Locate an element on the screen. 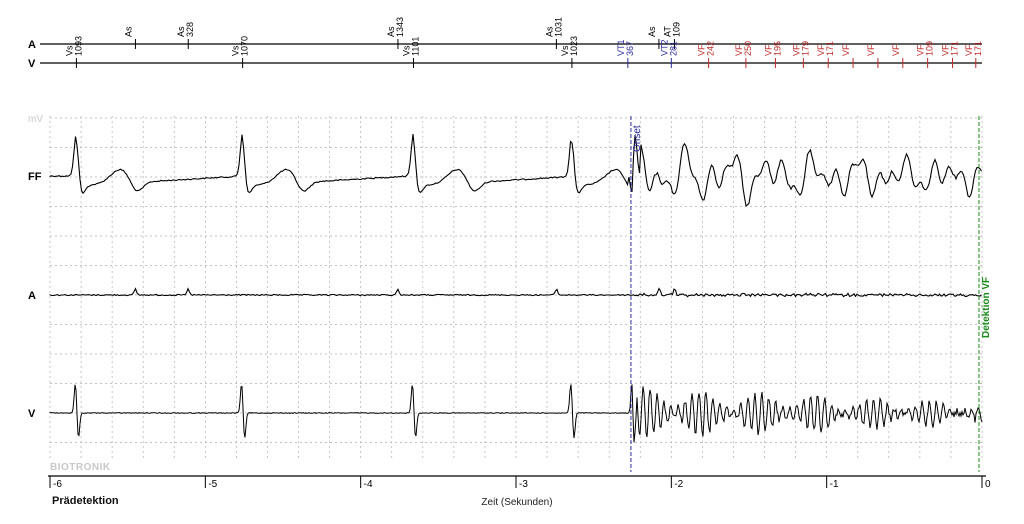  x-tick-label: 0 is located at coordinates (988, 484).